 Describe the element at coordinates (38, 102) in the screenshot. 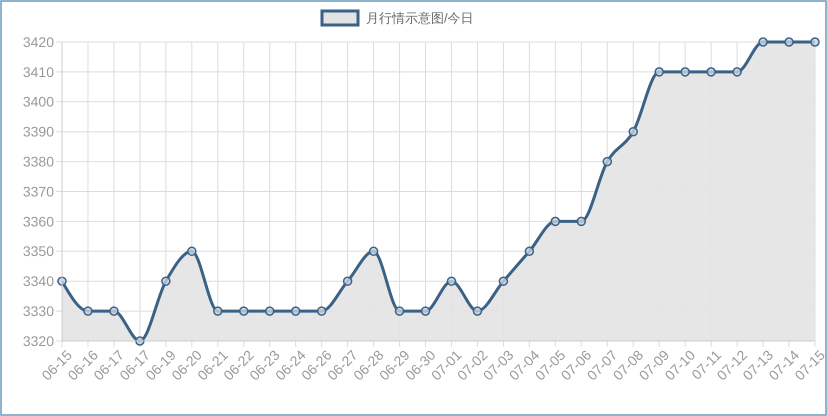

I see `y-tick-label: 3400` at that location.